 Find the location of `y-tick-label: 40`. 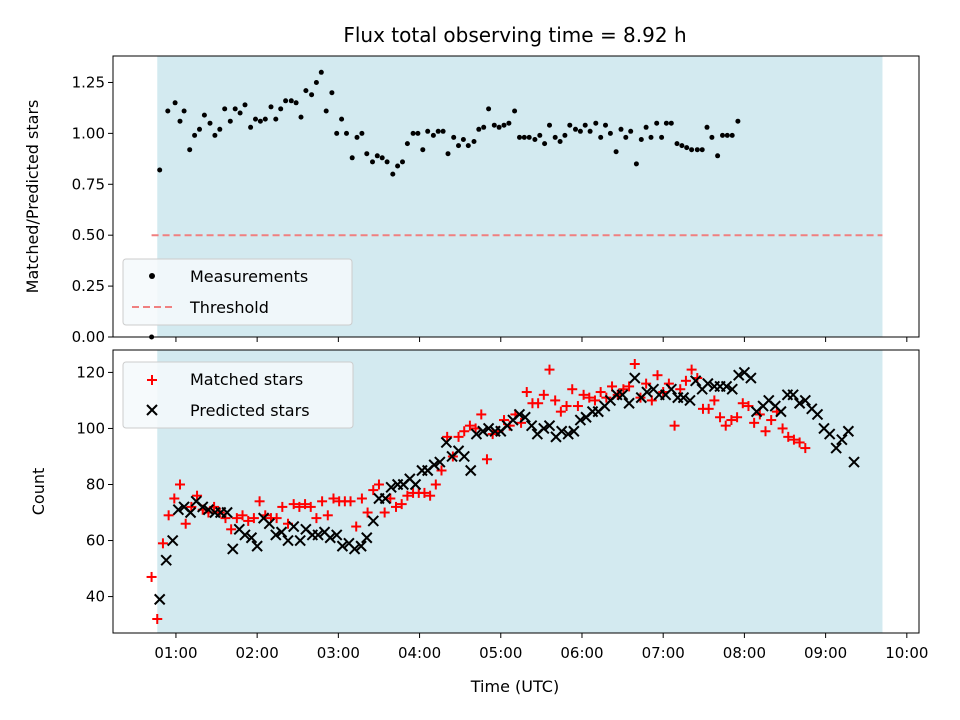

y-tick-label: 40 is located at coordinates (95, 597).